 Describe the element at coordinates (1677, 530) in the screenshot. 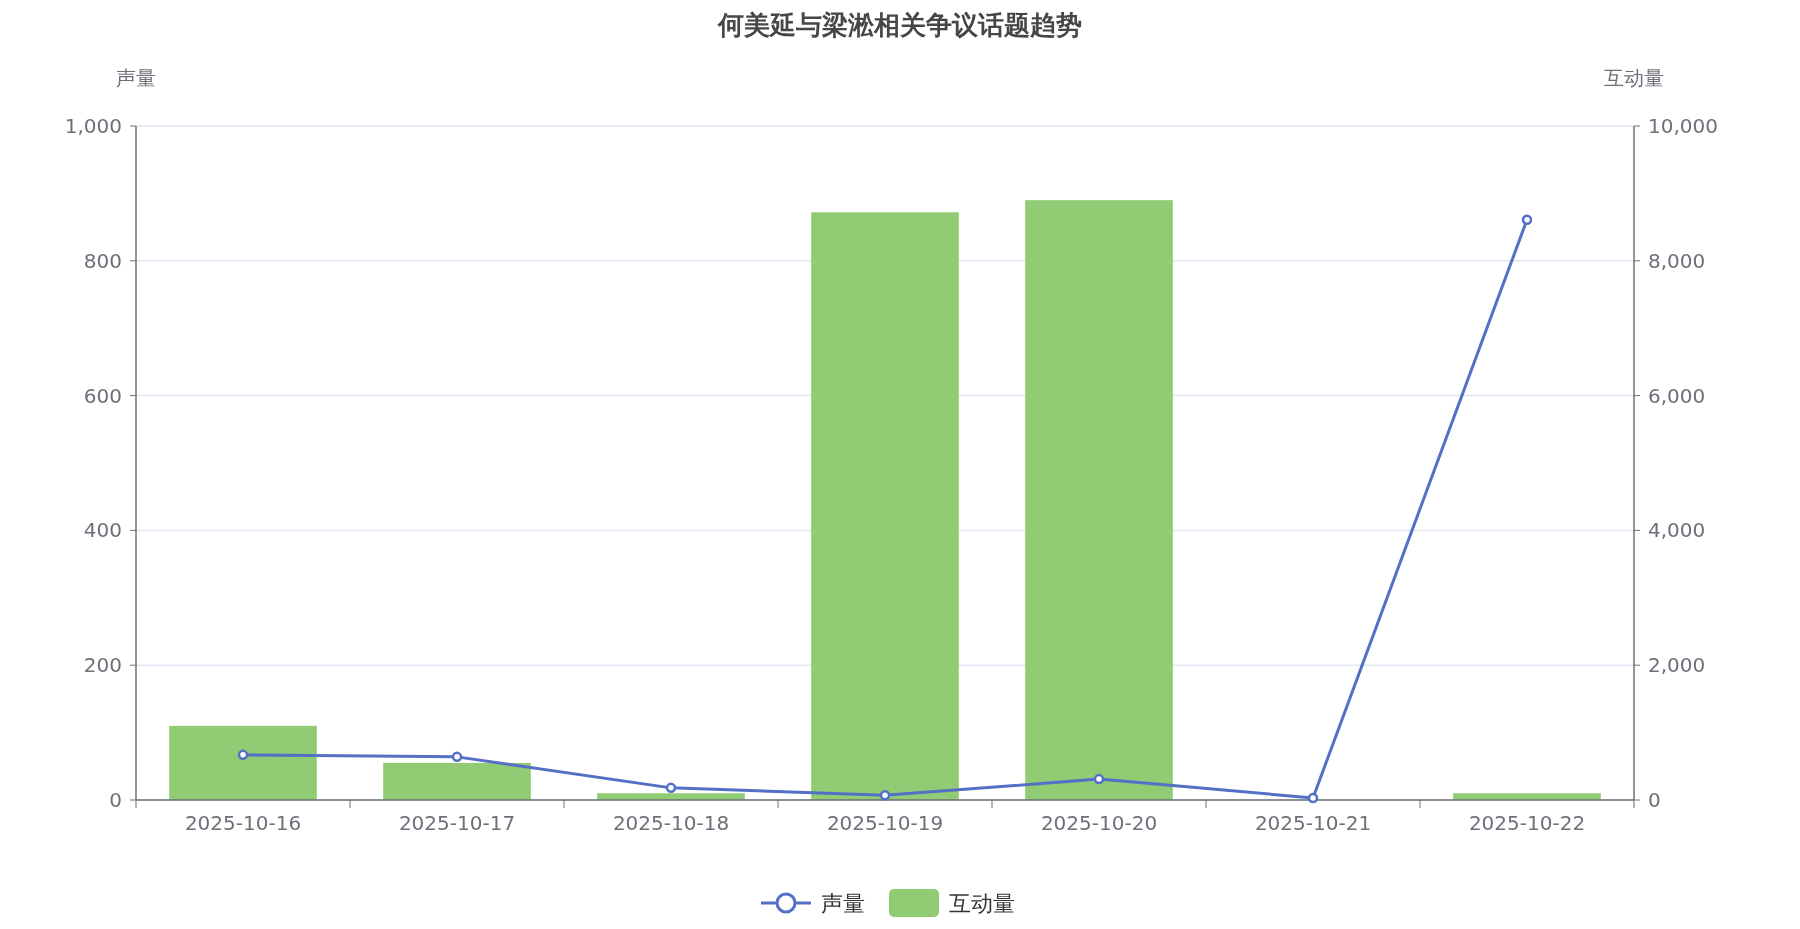

I see `y2-tick-label: 4,000` at that location.